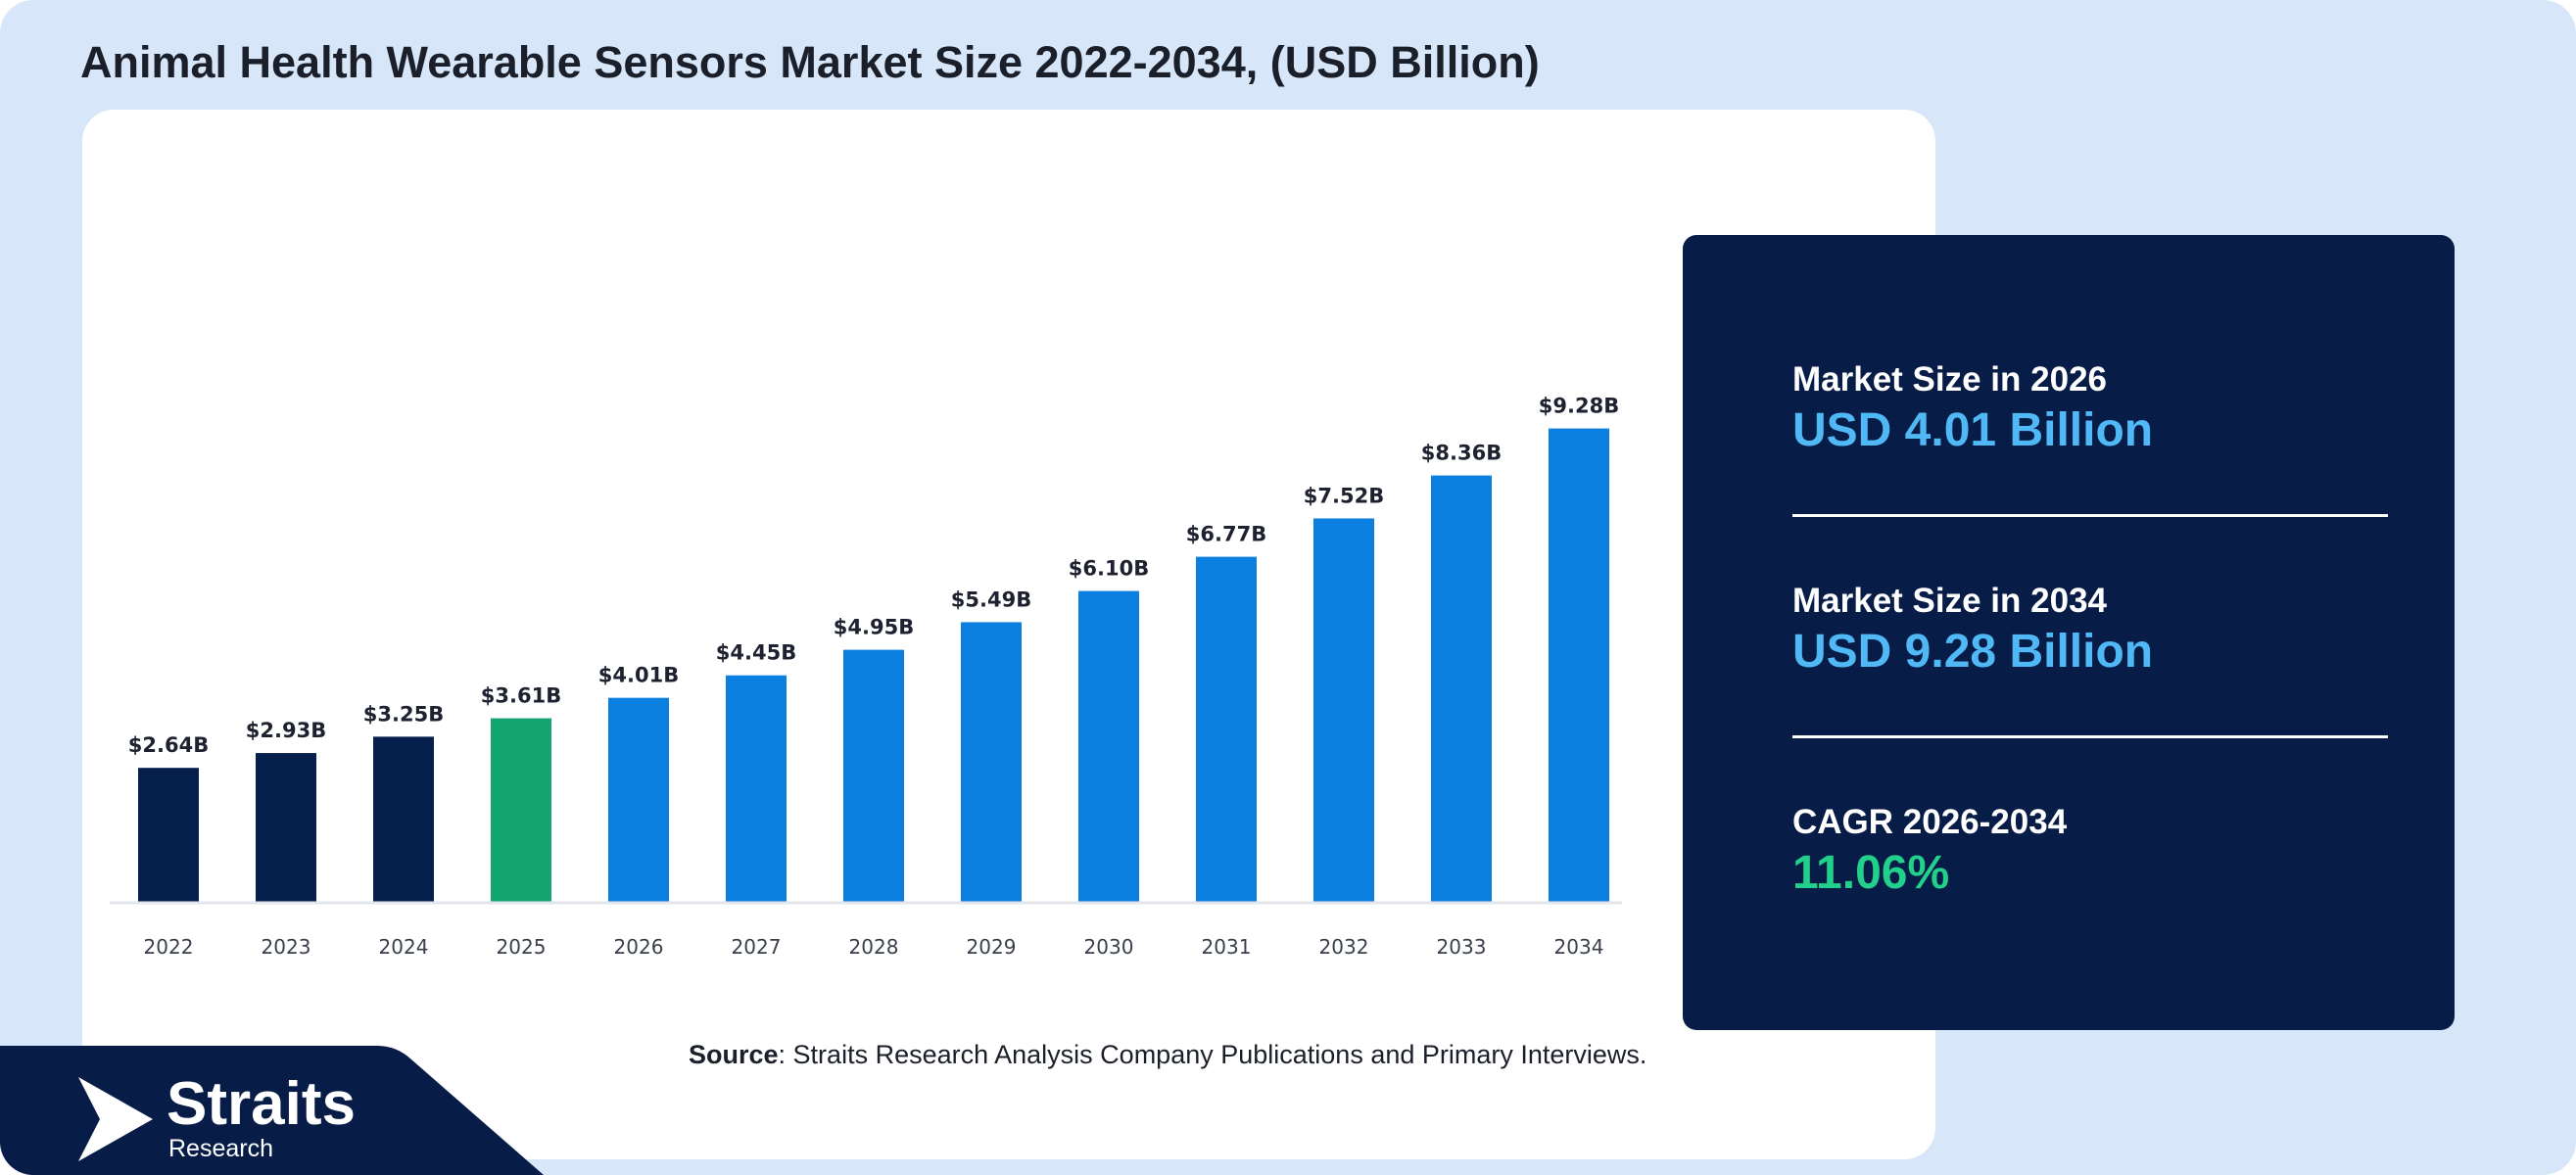 Image resolution: width=2576 pixels, height=1175 pixels. I want to click on bar-2034, so click(1579, 665).